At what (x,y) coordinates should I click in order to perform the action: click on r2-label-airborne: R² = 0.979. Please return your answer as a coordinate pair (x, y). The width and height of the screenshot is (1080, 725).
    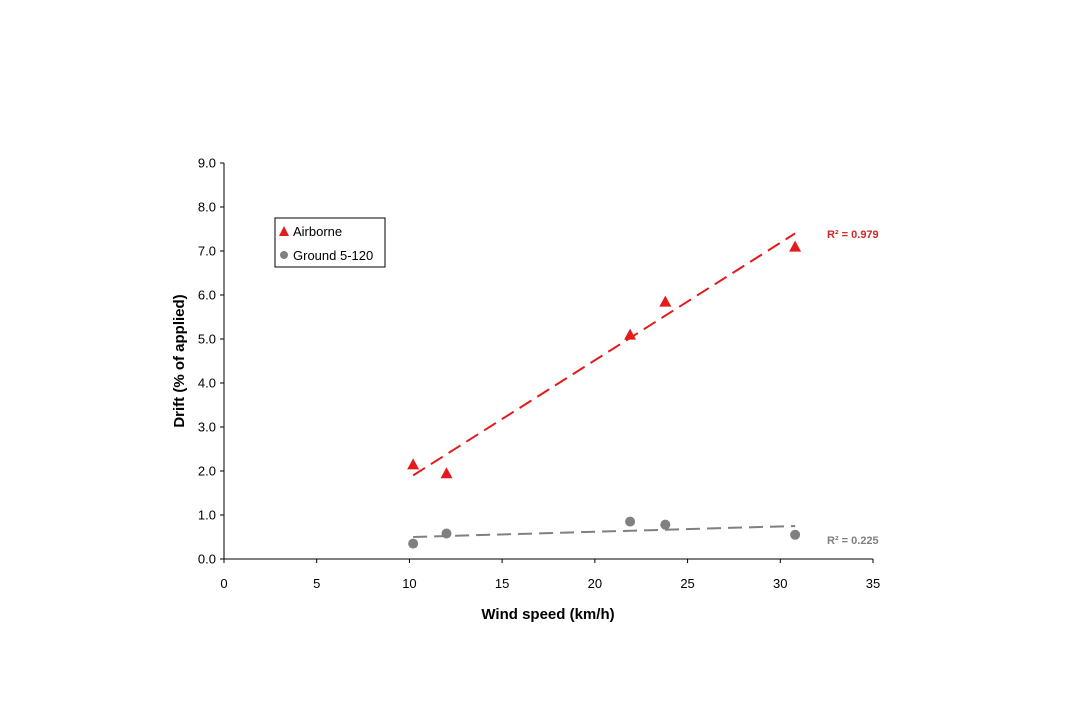
    Looking at the image, I should click on (853, 235).